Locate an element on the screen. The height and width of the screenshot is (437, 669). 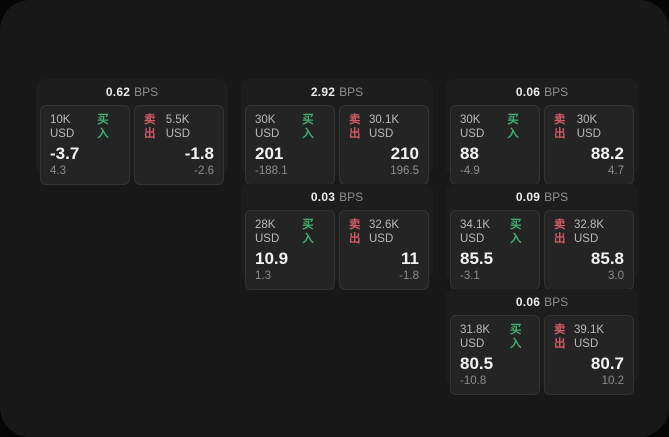
buy-delta: -188.1 is located at coordinates (271, 171).